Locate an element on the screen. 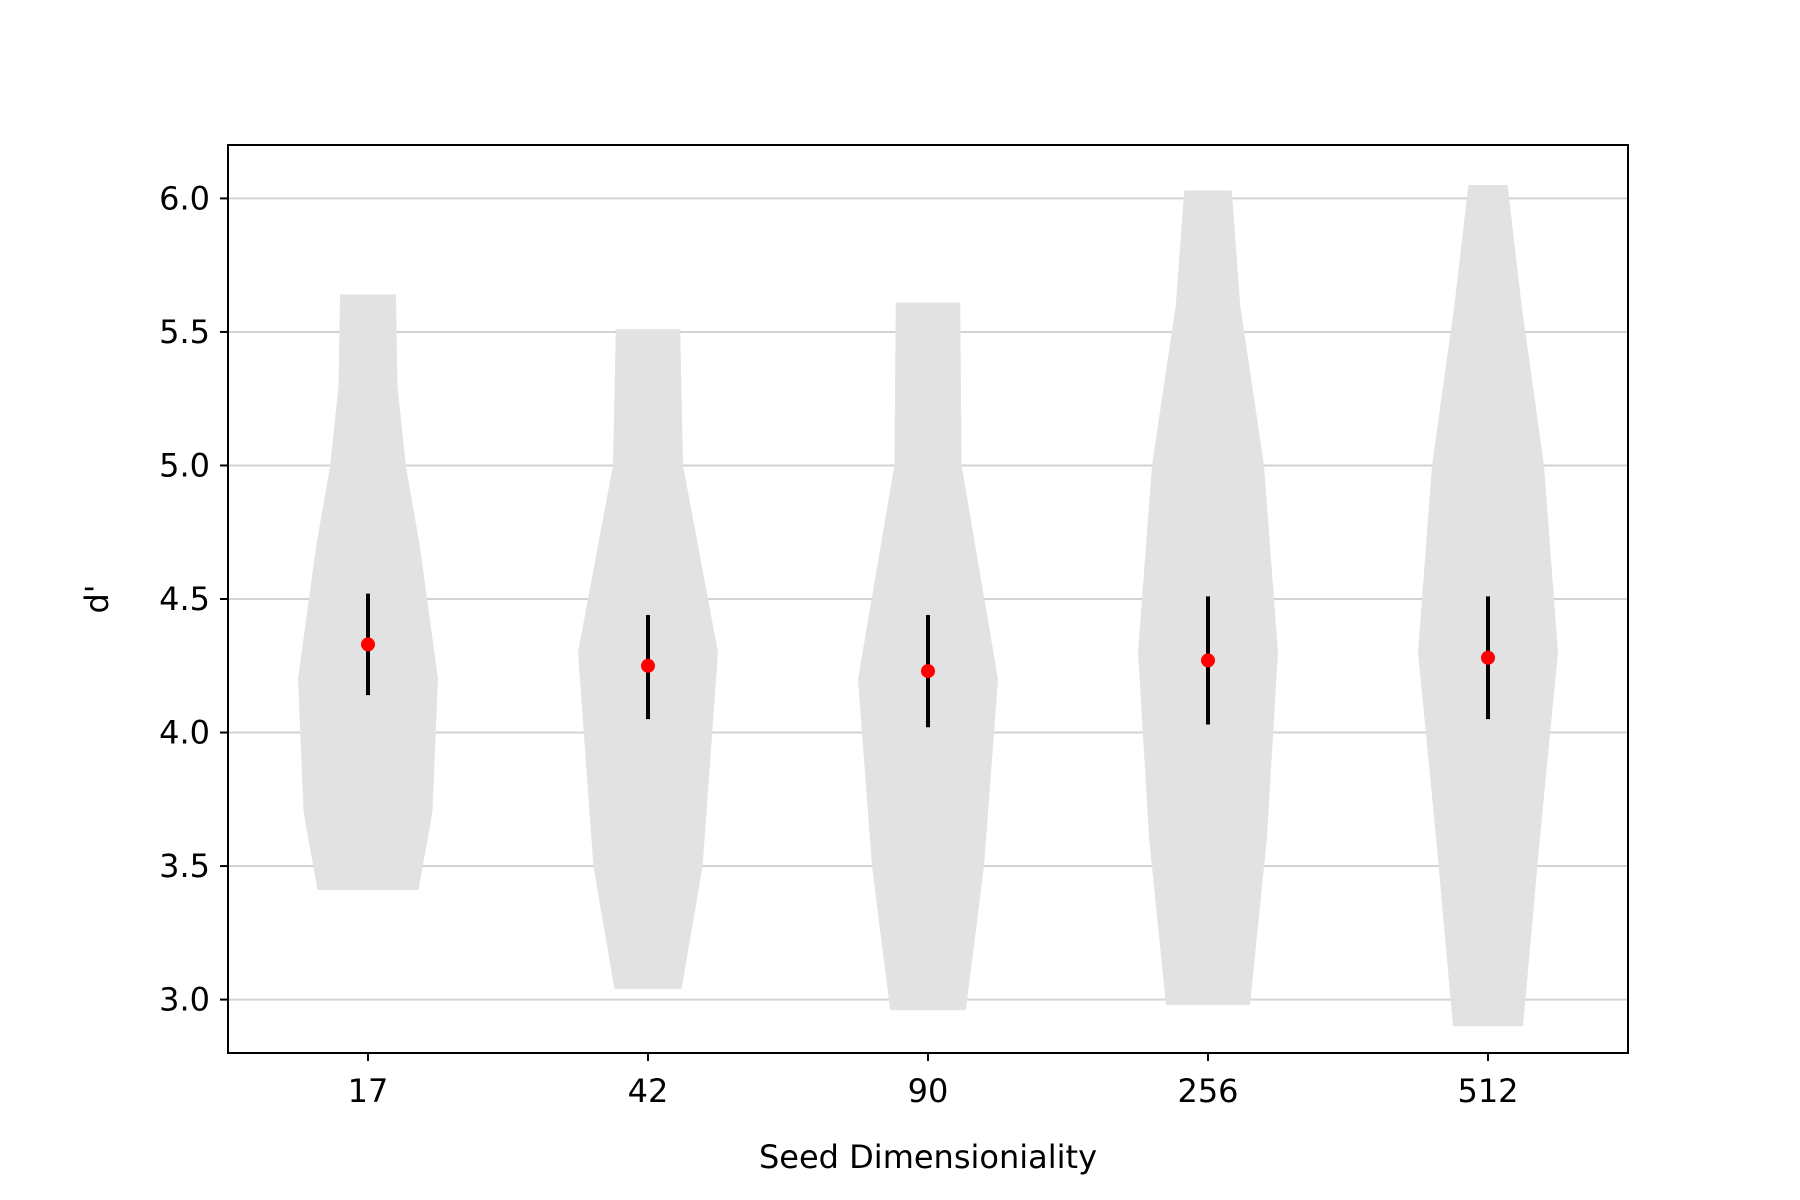  mean-points is located at coordinates (928, 660).